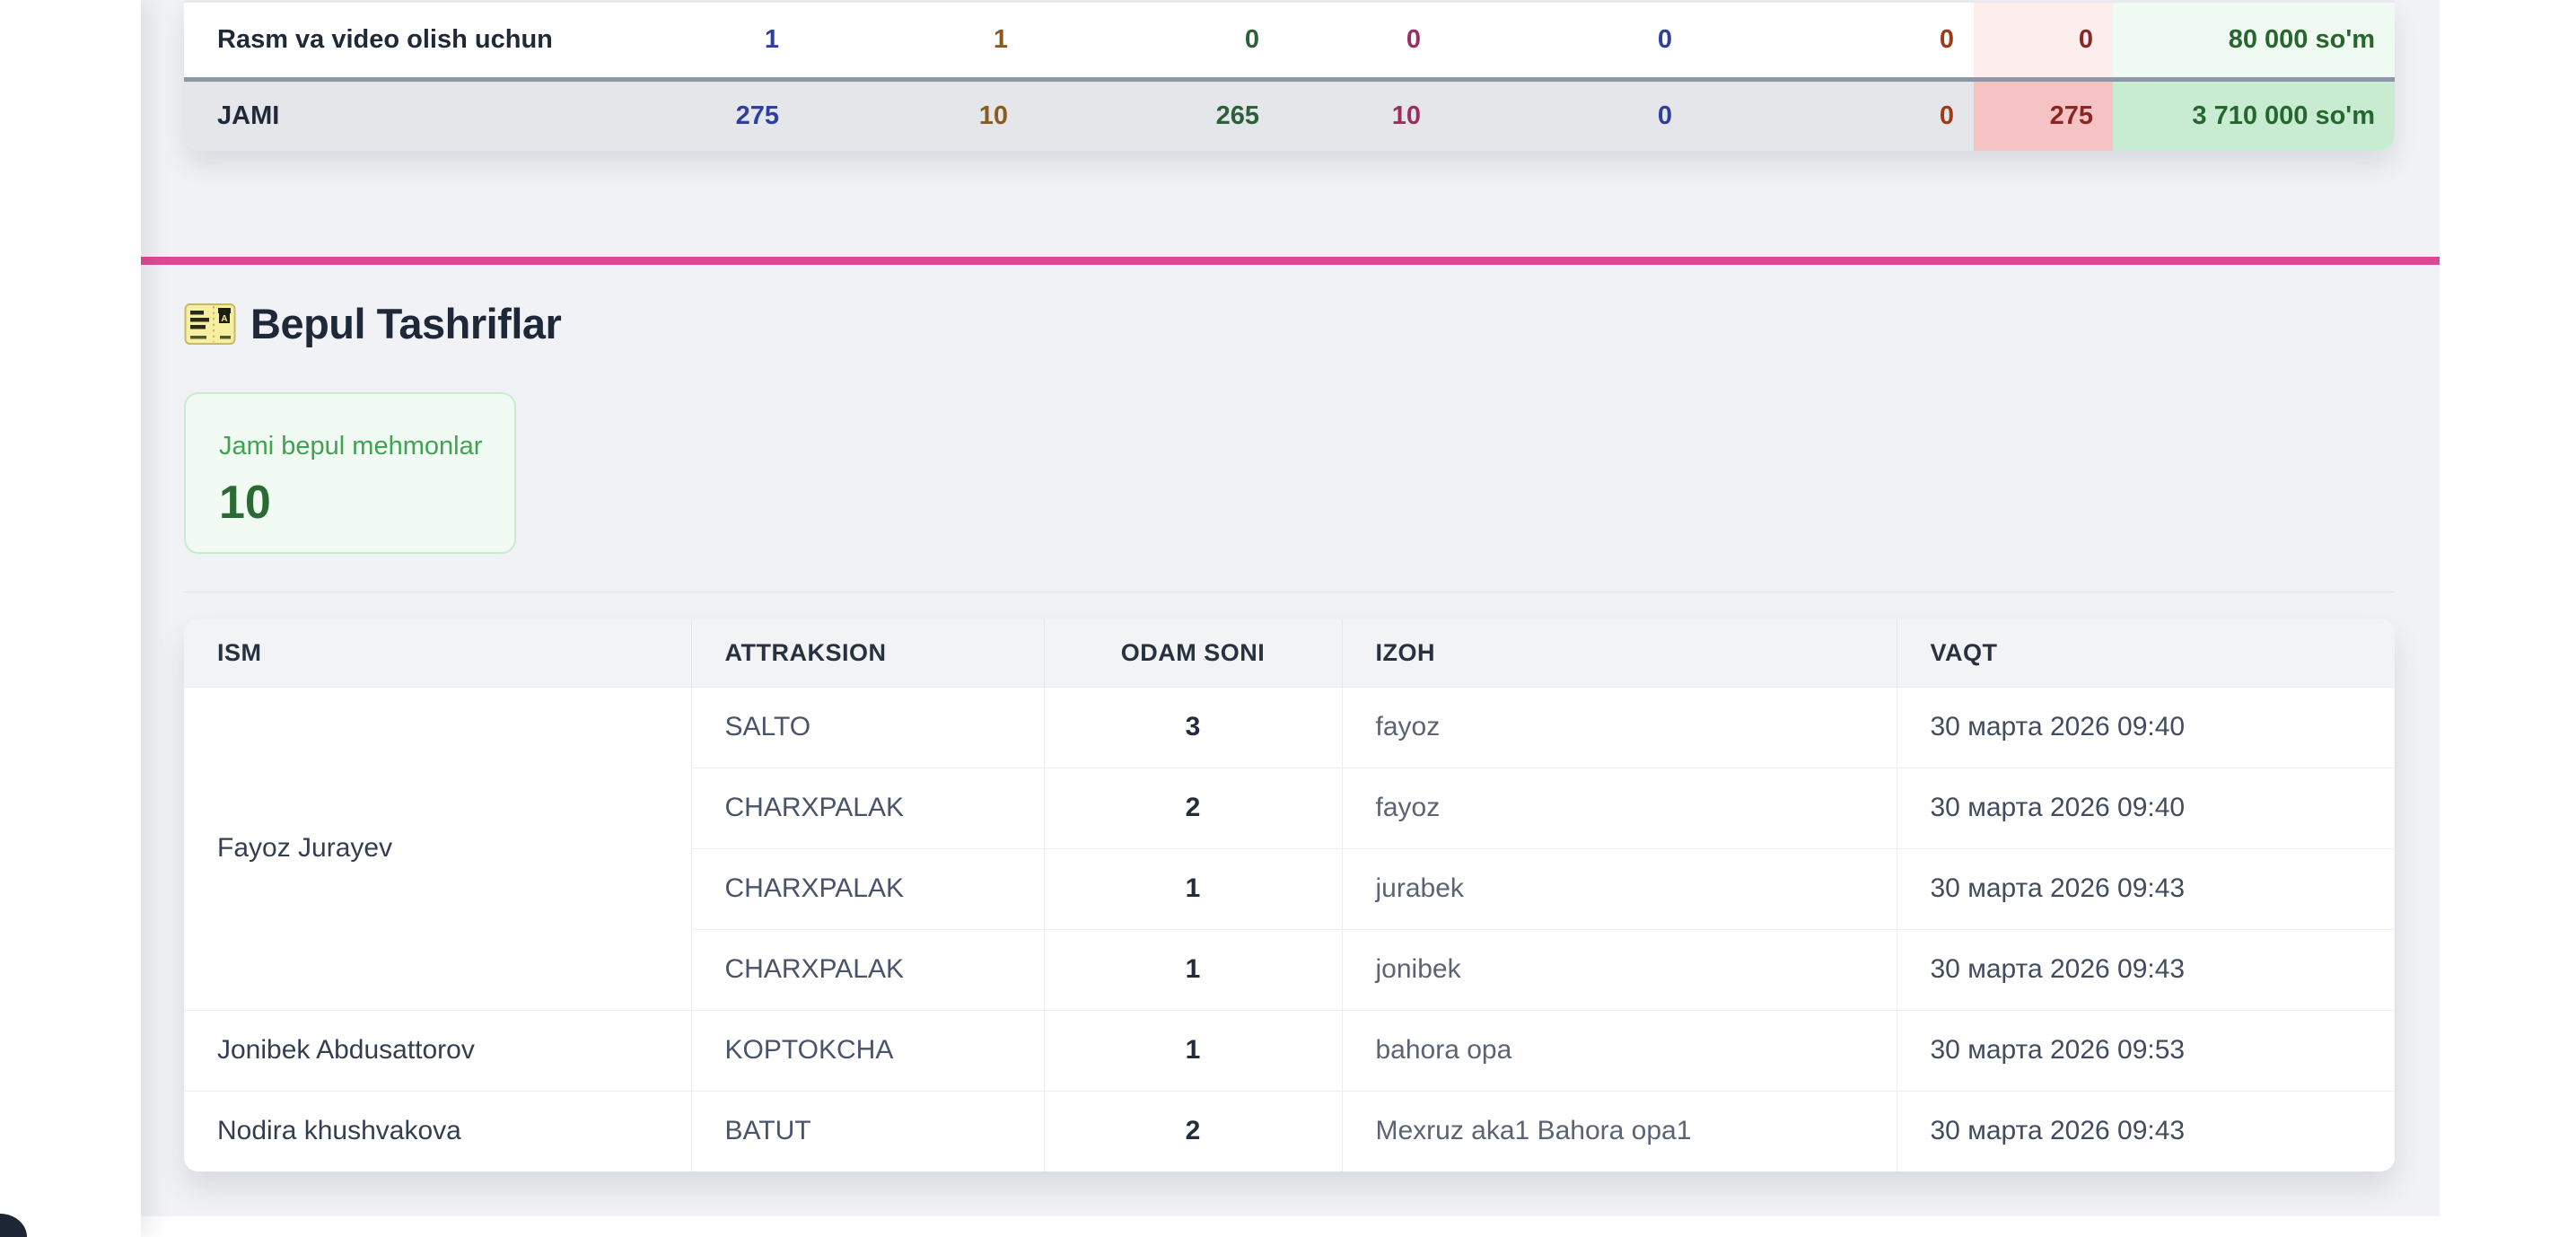 The width and height of the screenshot is (2576, 1237). Describe the element at coordinates (224, 319) in the screenshot. I see `svg-text: A` at that location.